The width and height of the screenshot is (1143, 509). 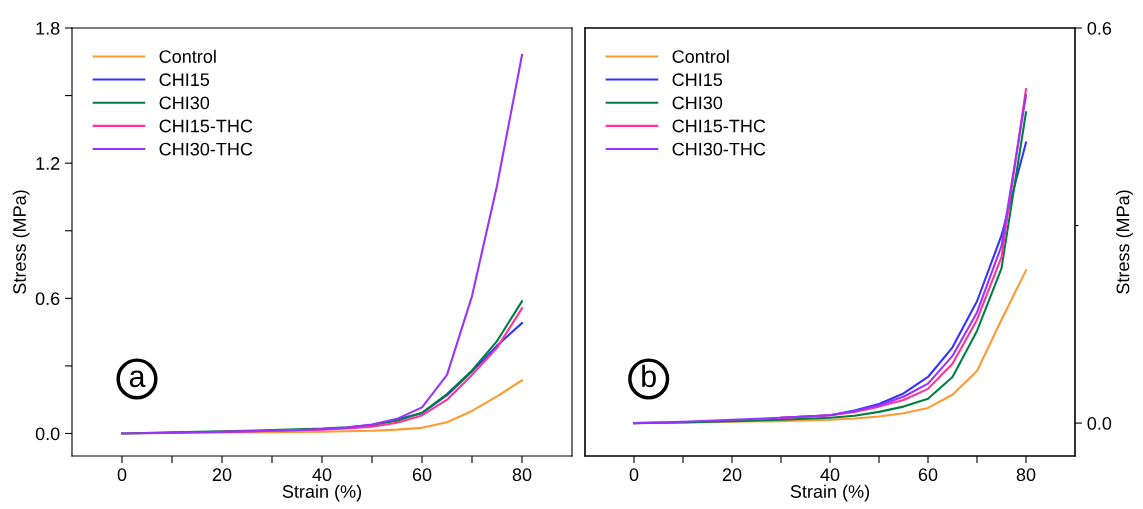 I want to click on y2-tick-label: 0.0, so click(x=1099, y=423).